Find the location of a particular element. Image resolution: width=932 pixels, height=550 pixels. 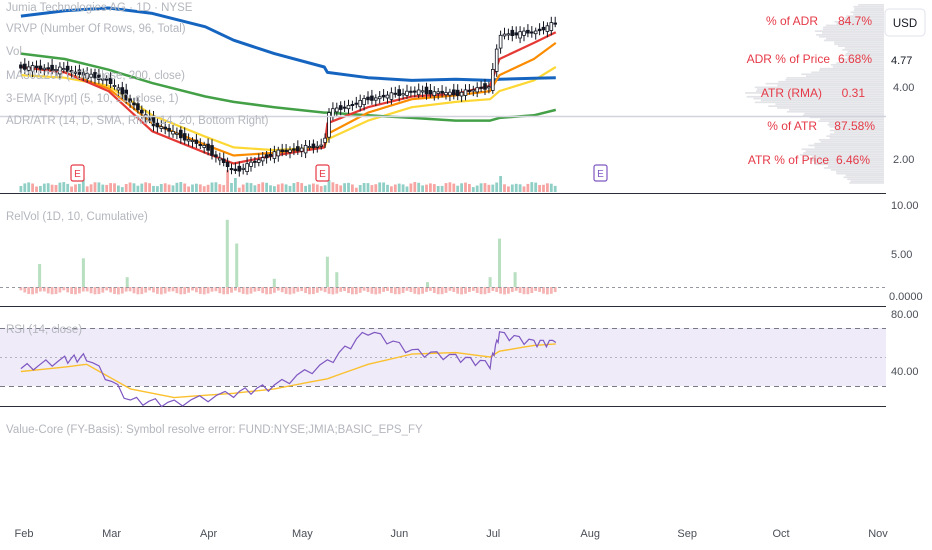

vol-label: Vol is located at coordinates (14, 52).